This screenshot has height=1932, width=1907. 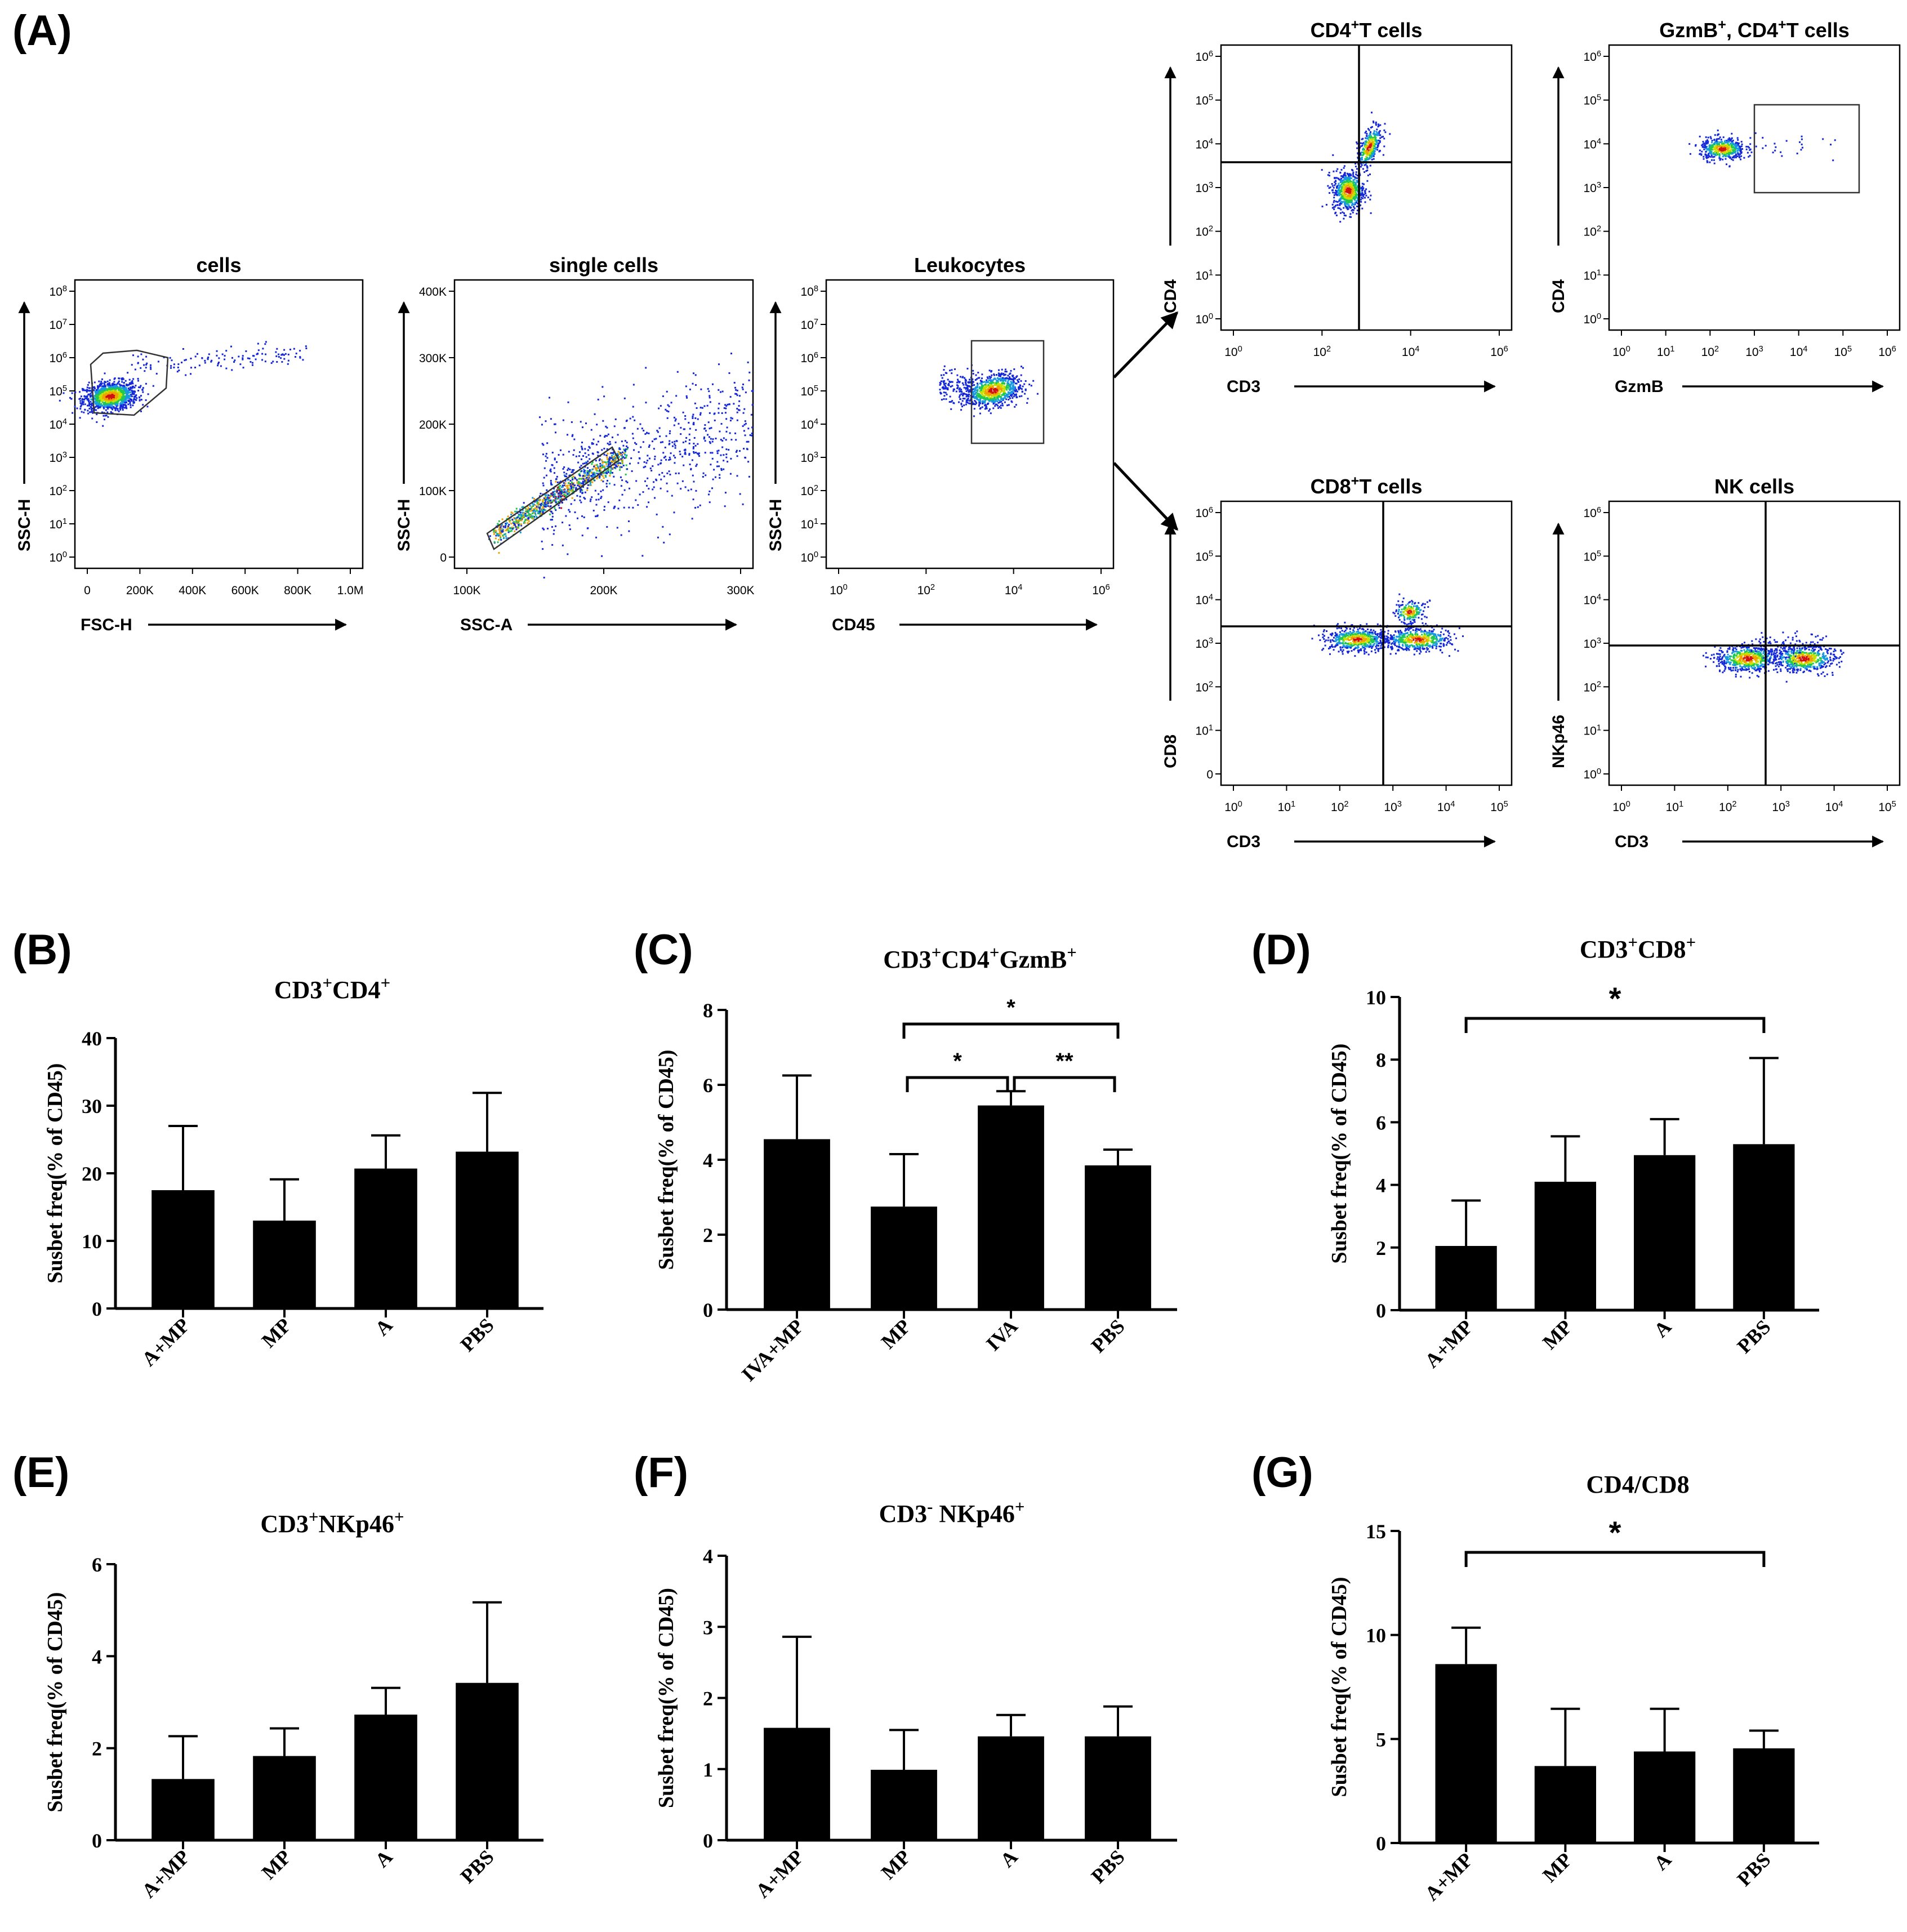 I want to click on flow-events-leuko, so click(x=989, y=390).